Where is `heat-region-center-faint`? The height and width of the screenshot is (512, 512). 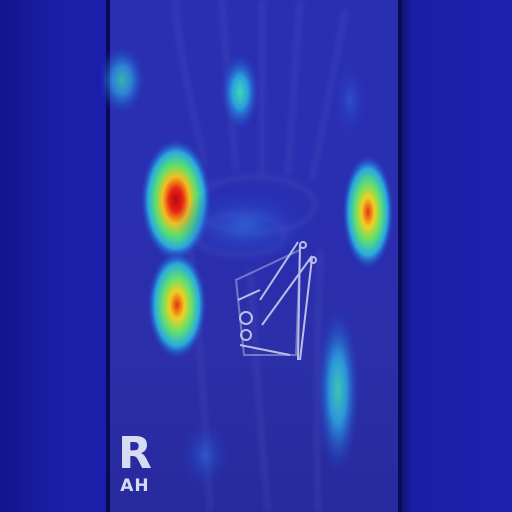
heat-region-center-faint is located at coordinates (245, 225).